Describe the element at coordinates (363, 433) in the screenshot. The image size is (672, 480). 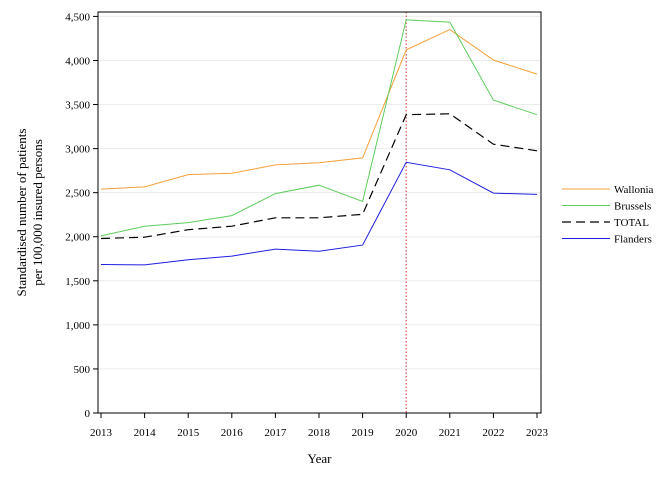
I see `x-tick-label: 2019` at that location.